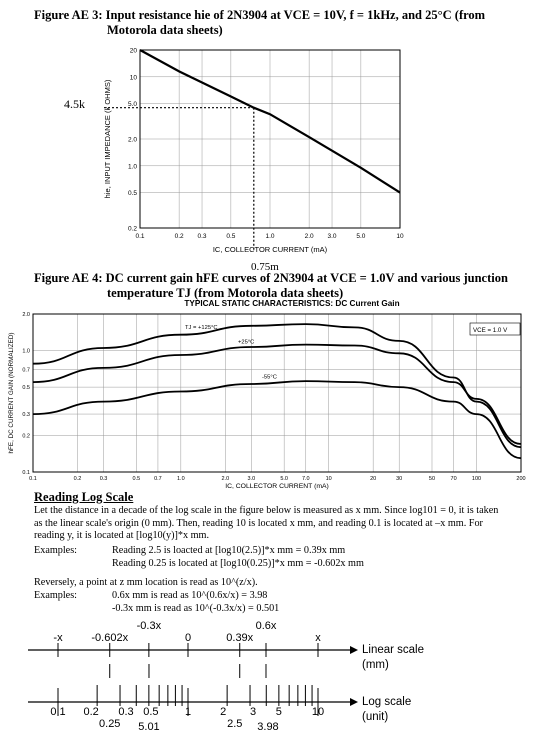  What do you see at coordinates (56, 595) in the screenshot?
I see `examples-label-2: Examples:` at bounding box center [56, 595].